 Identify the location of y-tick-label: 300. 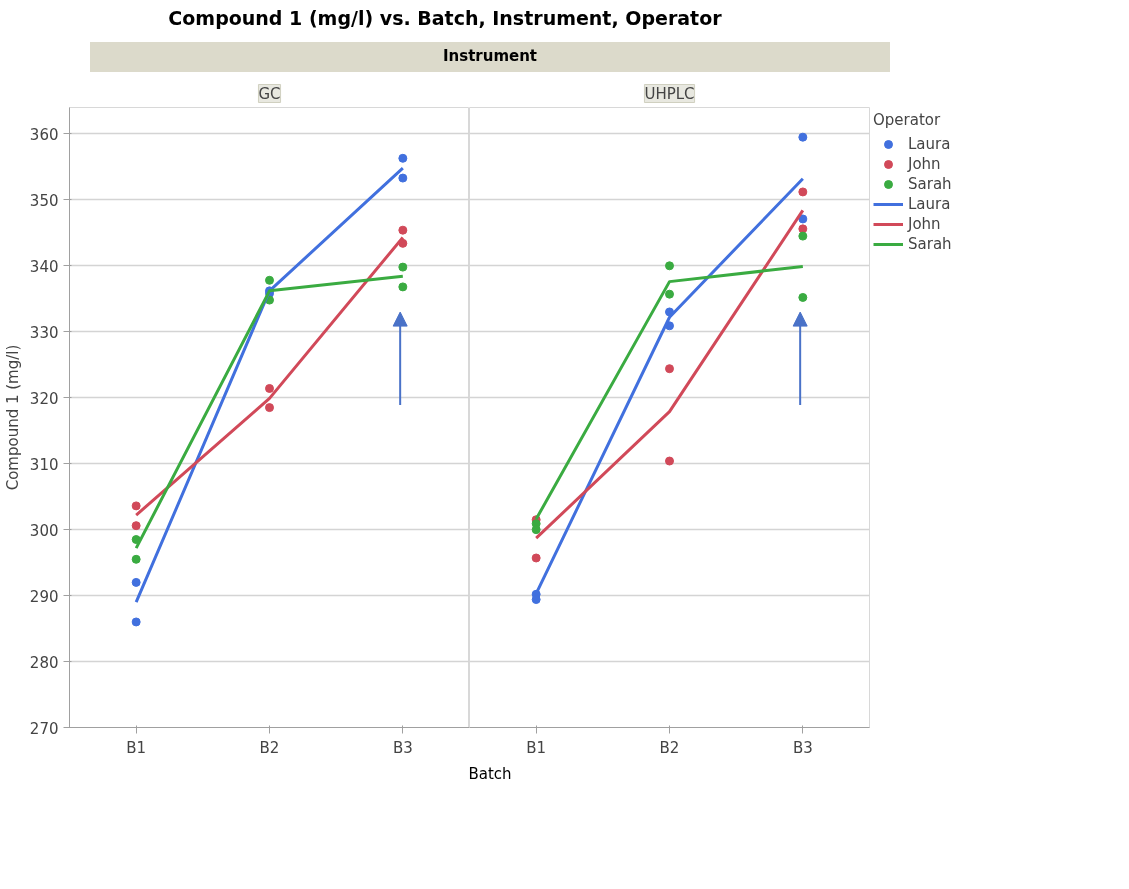
(44, 530).